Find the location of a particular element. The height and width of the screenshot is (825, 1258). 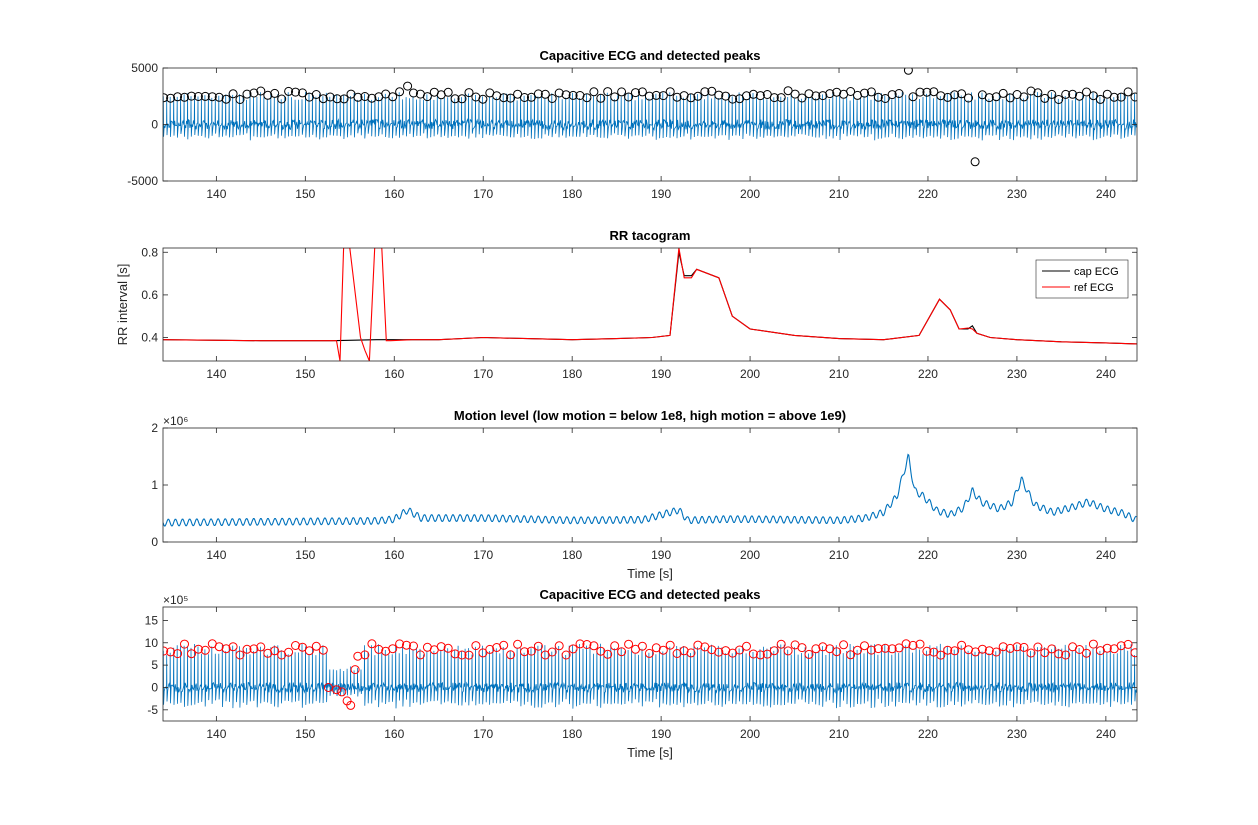

y-tick-label: 15 is located at coordinates (152, 620).